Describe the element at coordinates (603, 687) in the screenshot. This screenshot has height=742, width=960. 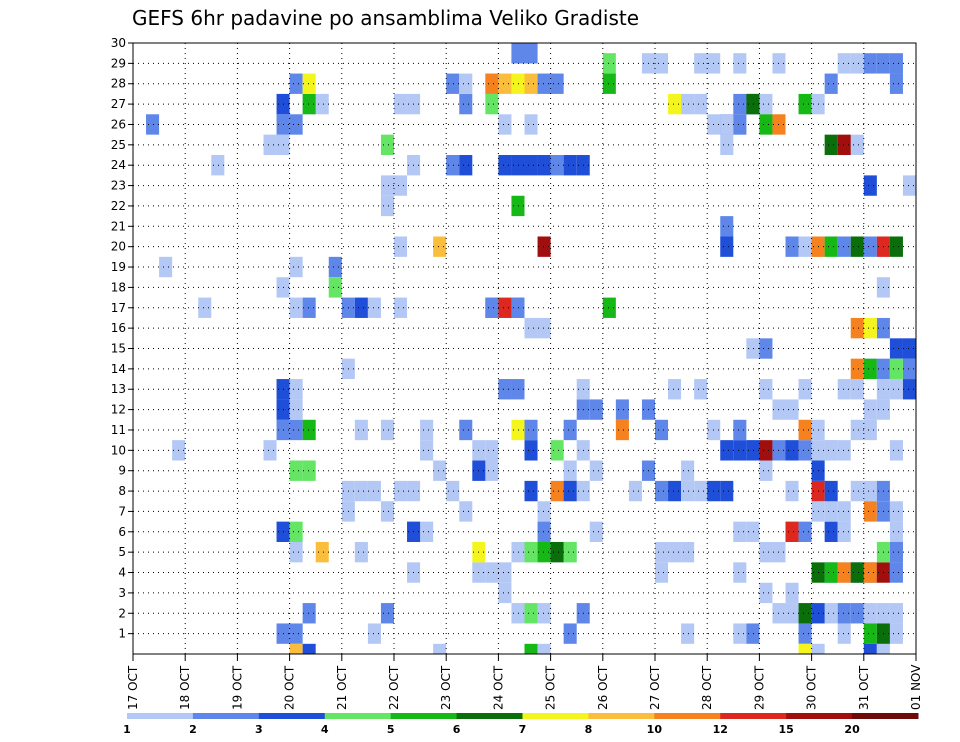
I see `x-tick-label: 26 OCT` at that location.